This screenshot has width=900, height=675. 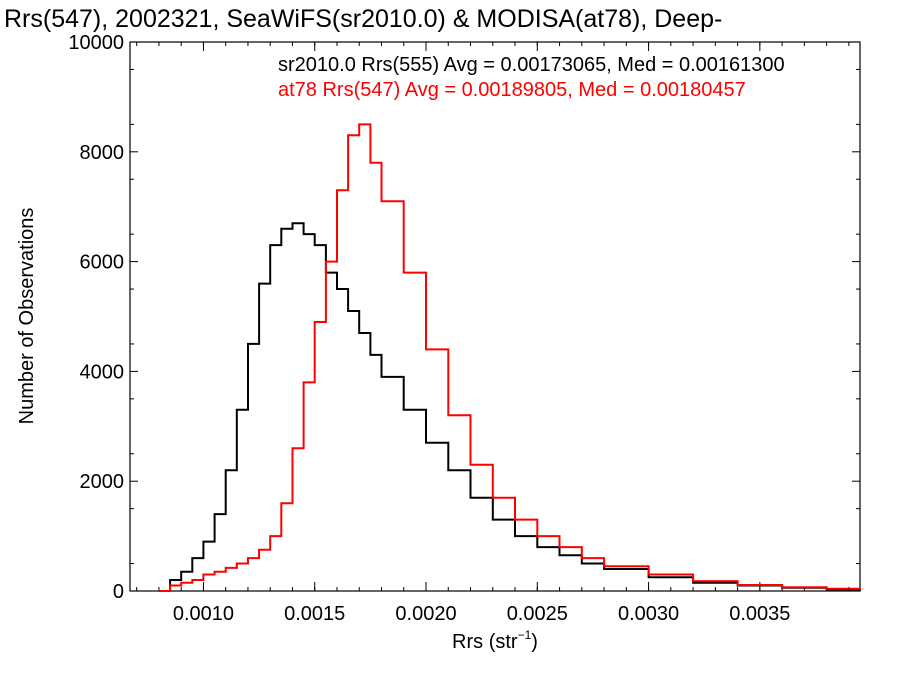 What do you see at coordinates (96, 43) in the screenshot?
I see `y-tick-label: 10000` at bounding box center [96, 43].